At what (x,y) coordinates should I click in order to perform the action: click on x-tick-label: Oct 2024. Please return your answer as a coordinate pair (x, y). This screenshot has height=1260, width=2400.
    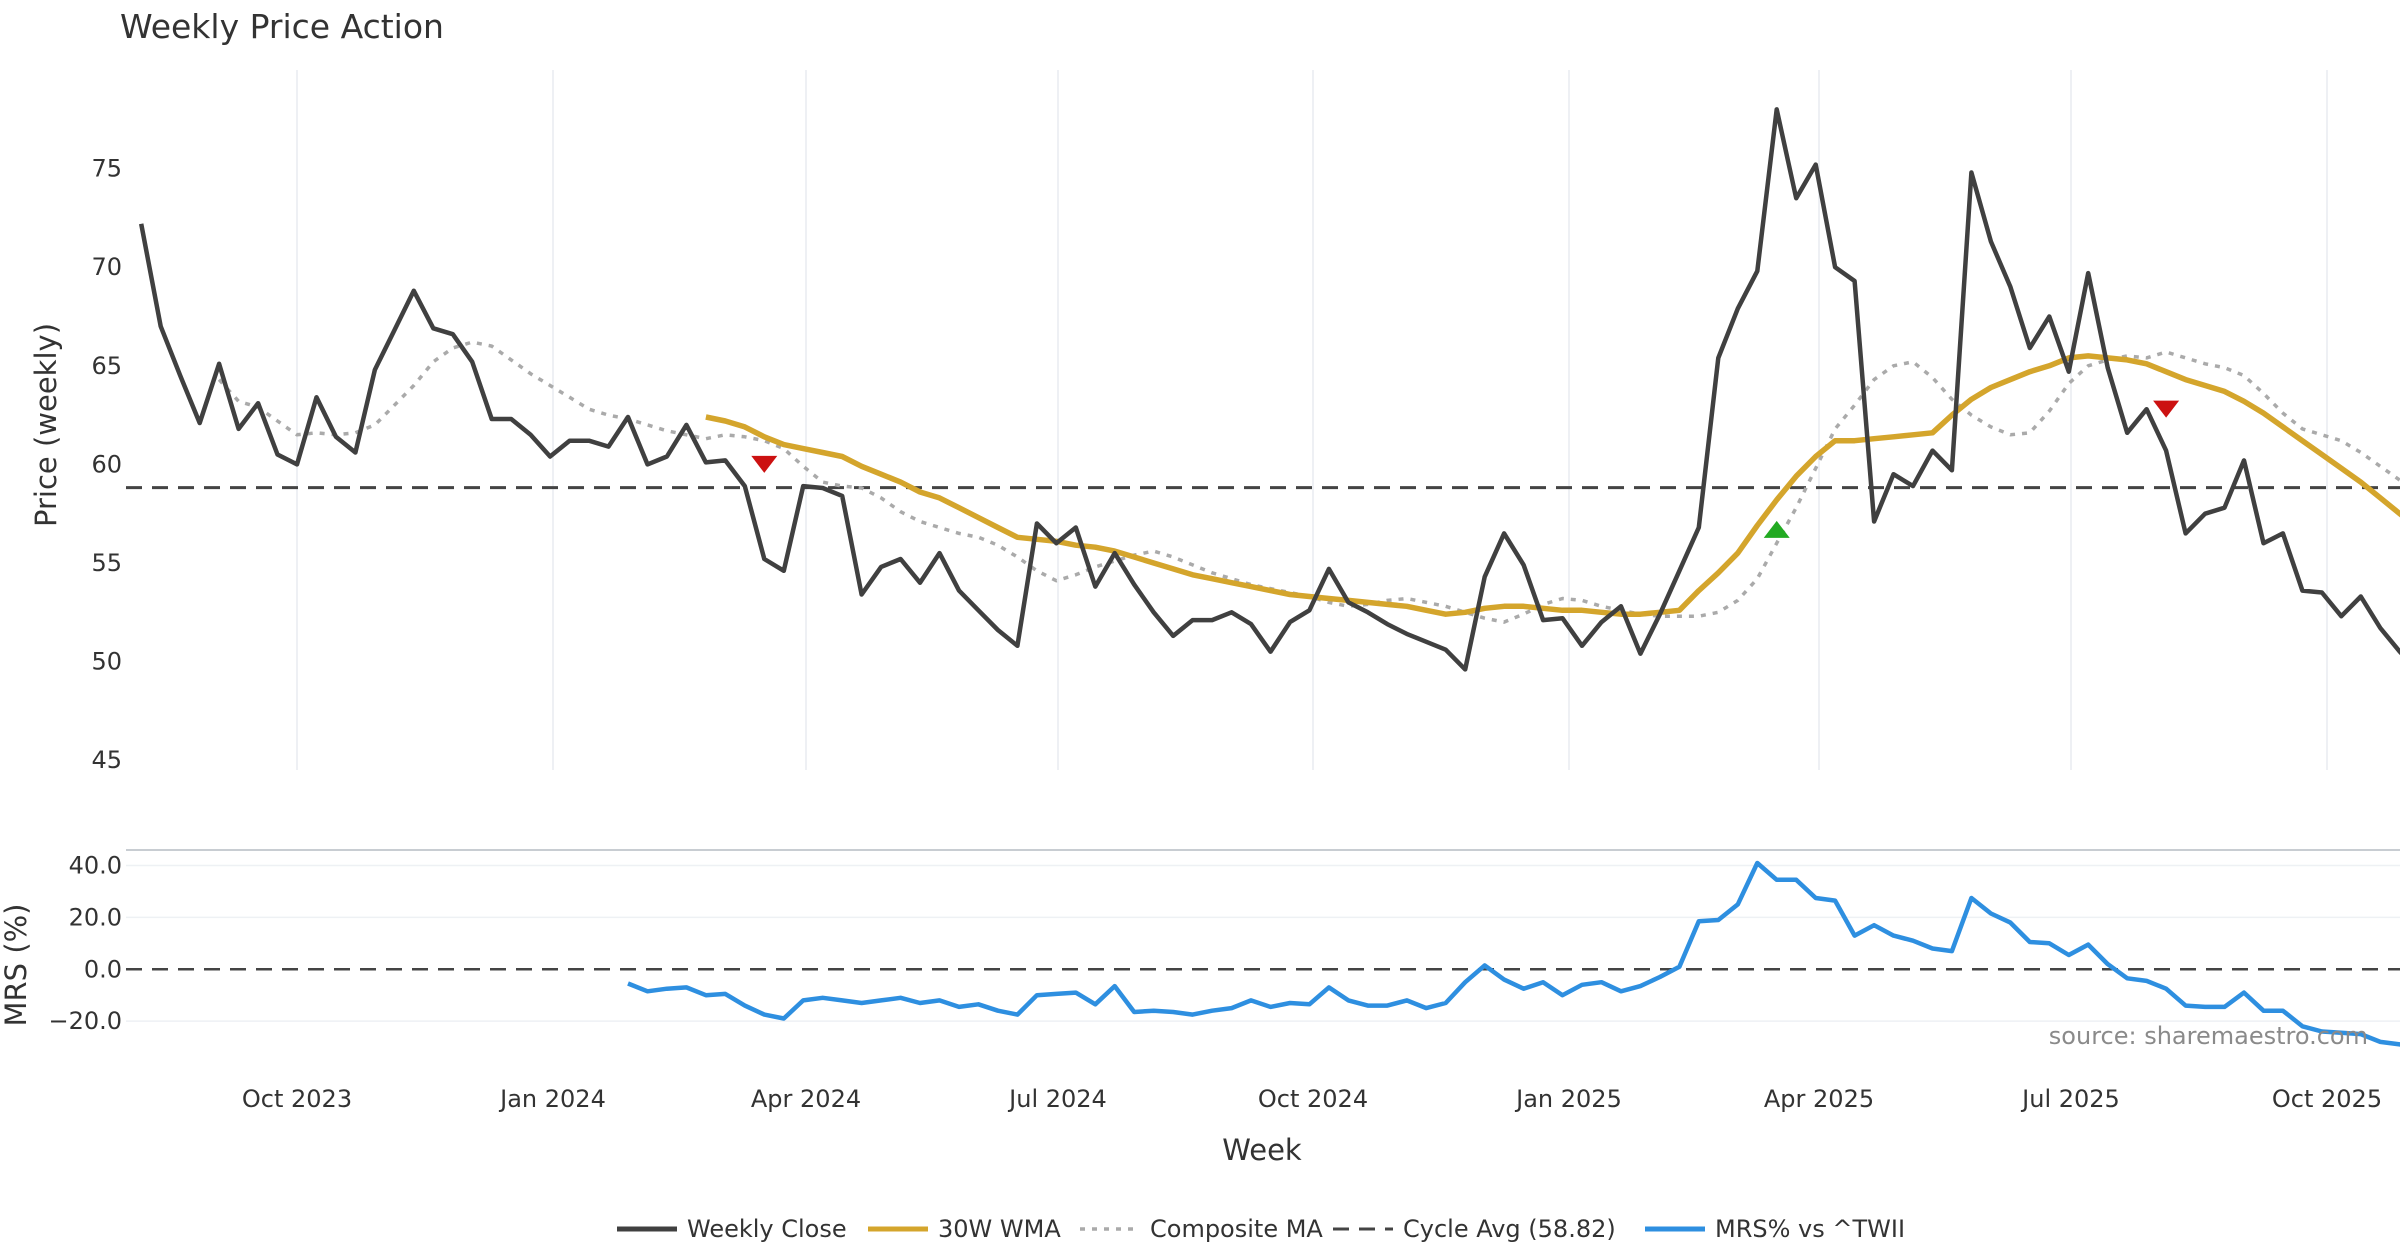
    Looking at the image, I should click on (1313, 1099).